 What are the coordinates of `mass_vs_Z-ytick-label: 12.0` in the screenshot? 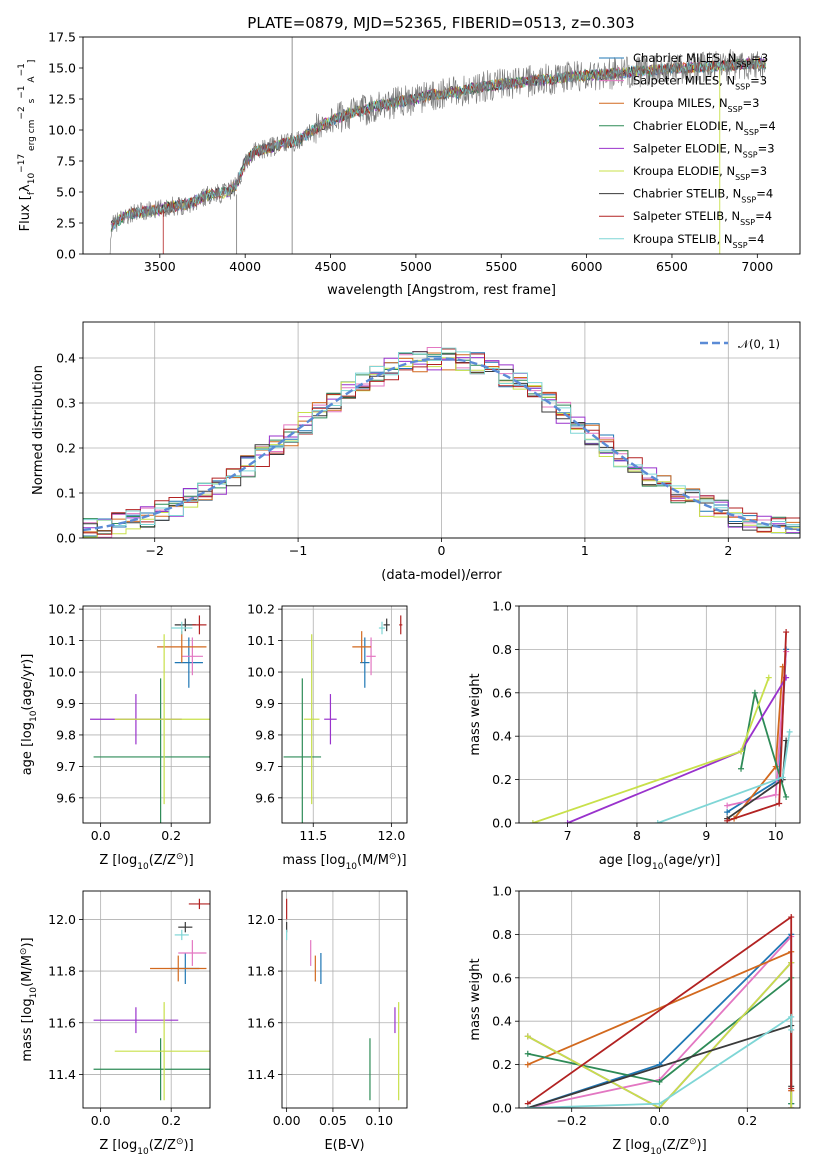 It's located at (62, 919).